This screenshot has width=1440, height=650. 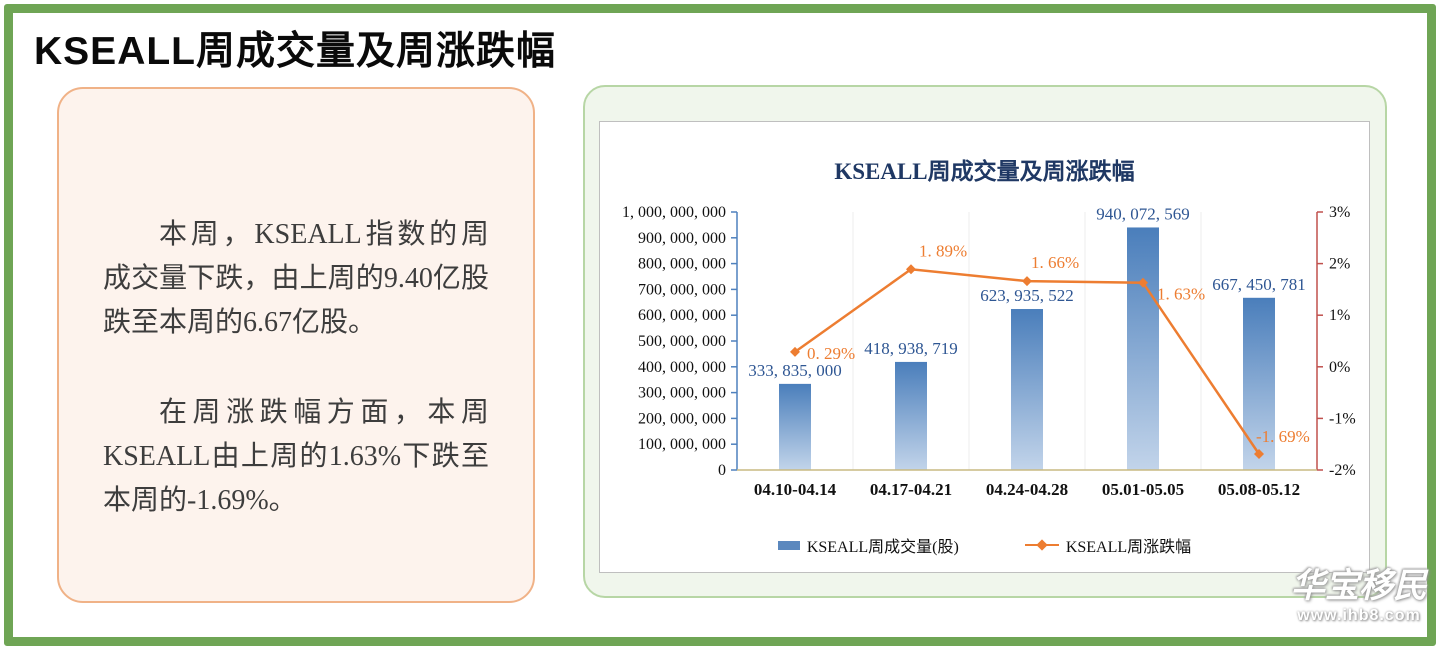 What do you see at coordinates (1283, 436) in the screenshot?
I see `line-value-label: -1. 69%` at bounding box center [1283, 436].